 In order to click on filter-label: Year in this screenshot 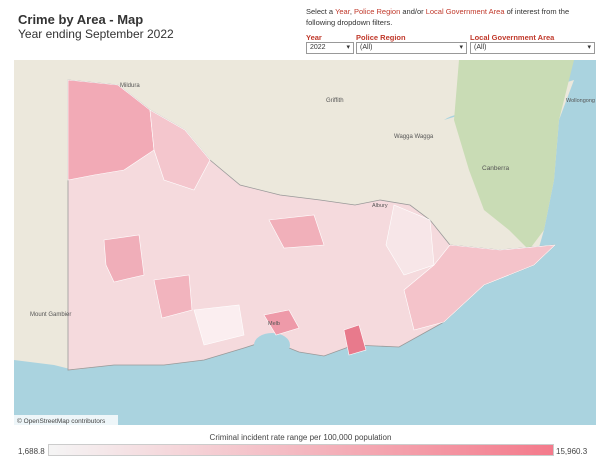, I will do `click(314, 37)`.